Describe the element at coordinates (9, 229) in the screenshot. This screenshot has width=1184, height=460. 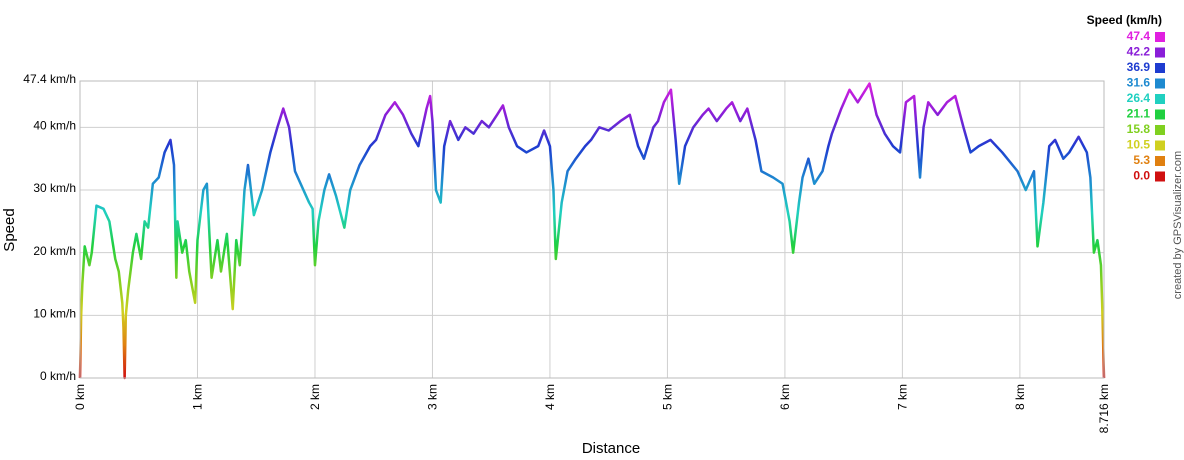
I see `y-axis-label: Speed` at that location.